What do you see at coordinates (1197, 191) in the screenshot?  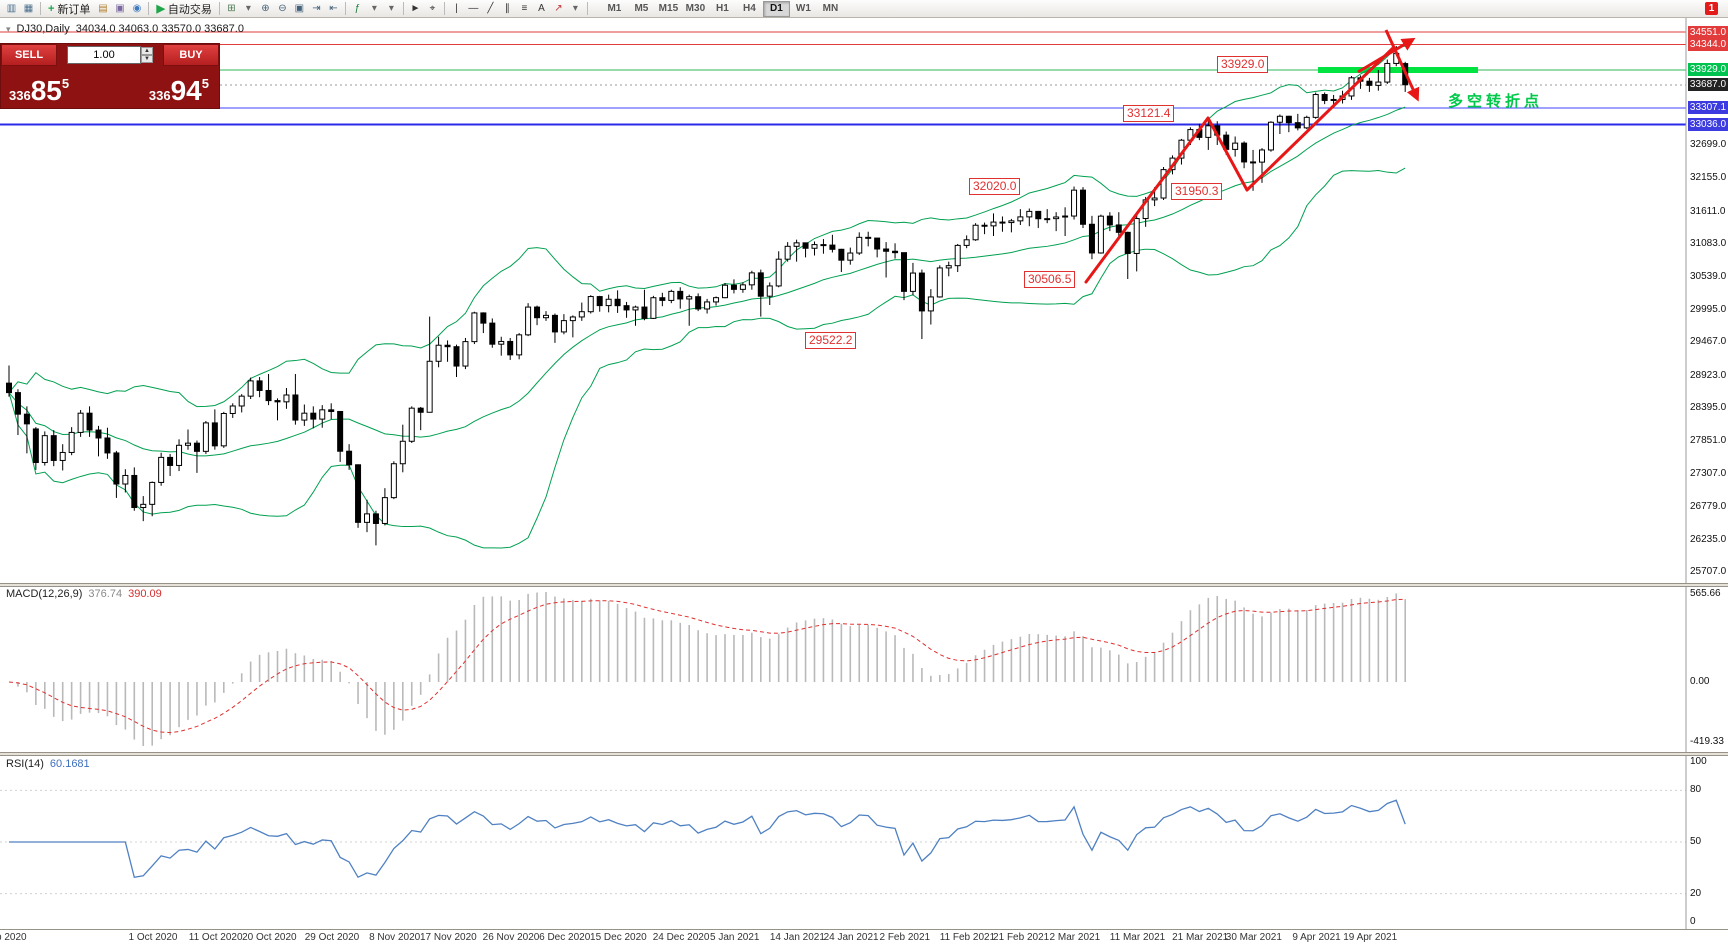 I see `price-annotation-label: 31950.3` at bounding box center [1197, 191].